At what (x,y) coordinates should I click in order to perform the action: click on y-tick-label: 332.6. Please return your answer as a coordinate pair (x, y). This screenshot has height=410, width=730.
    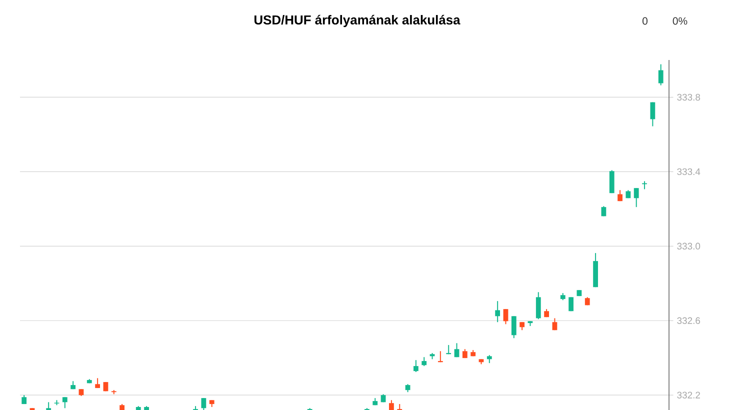
    Looking at the image, I should click on (688, 320).